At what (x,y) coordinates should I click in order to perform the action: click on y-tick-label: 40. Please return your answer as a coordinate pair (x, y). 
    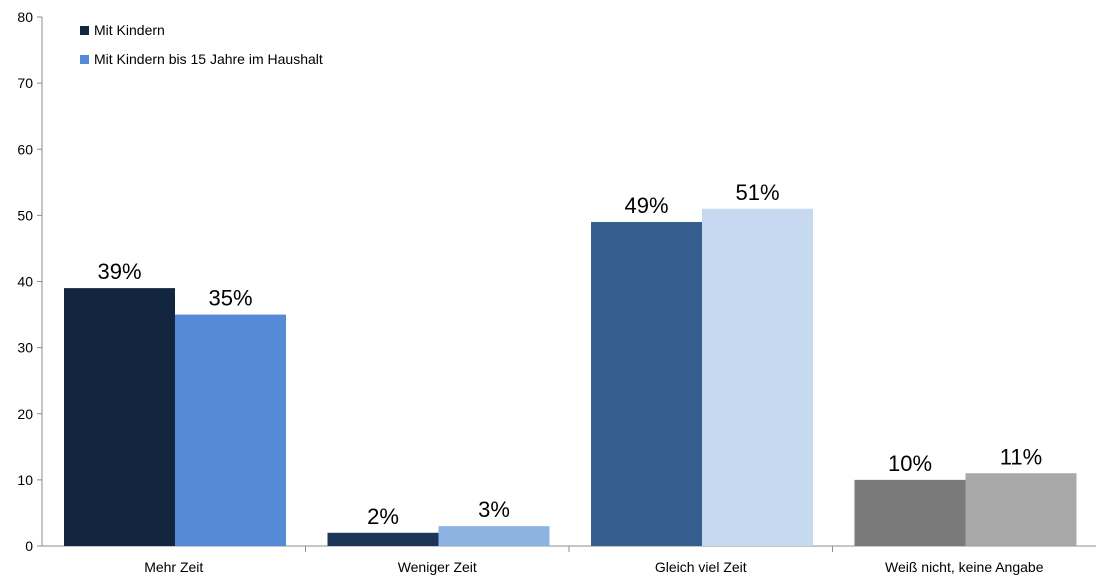
    Looking at the image, I should click on (25, 282).